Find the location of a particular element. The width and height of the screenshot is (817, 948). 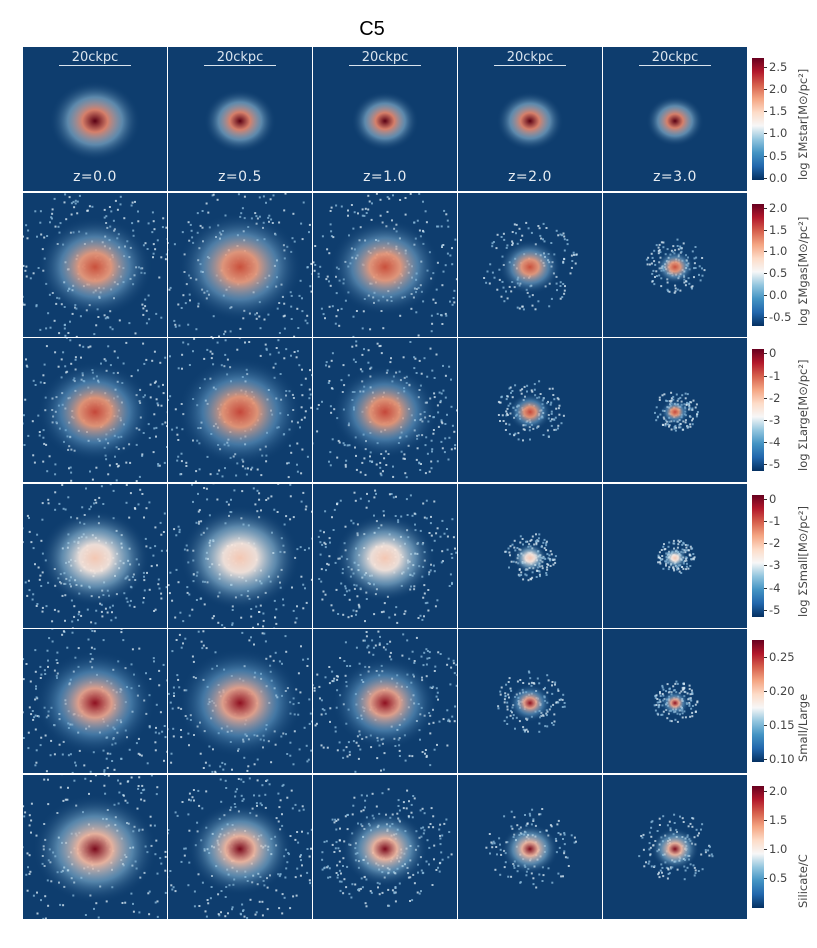

colorbar-label: log ΣMgas[M⊙/pc²] is located at coordinates (803, 271).